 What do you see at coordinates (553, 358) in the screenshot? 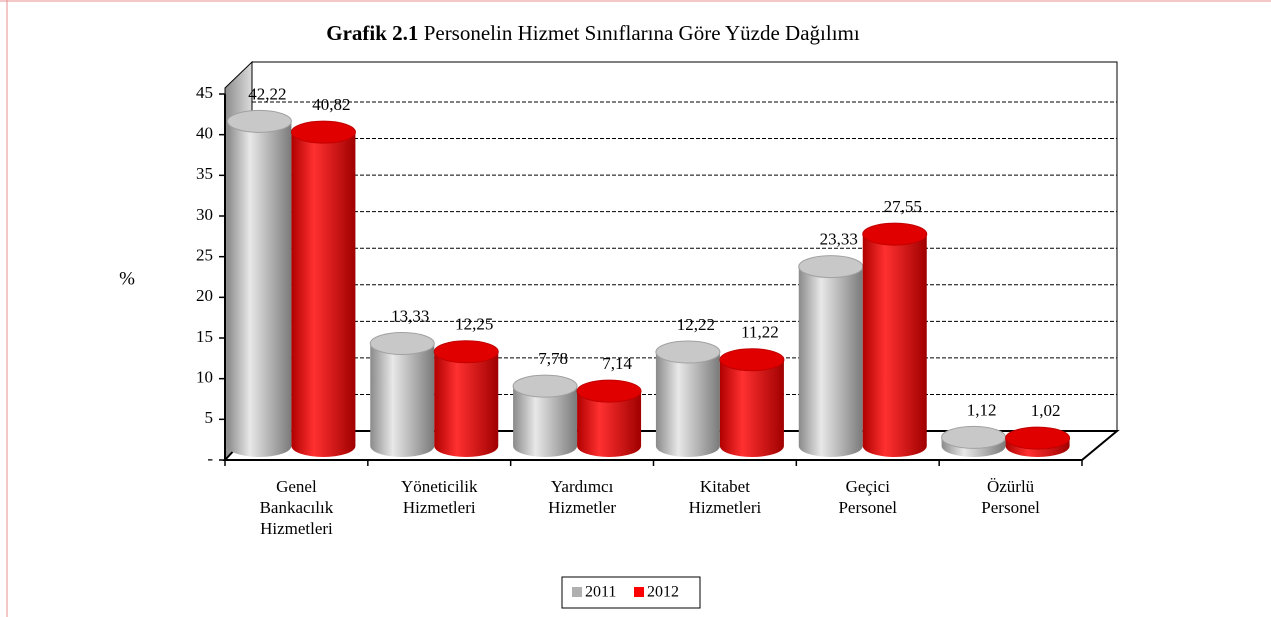
I see `value-label: 7,78` at bounding box center [553, 358].